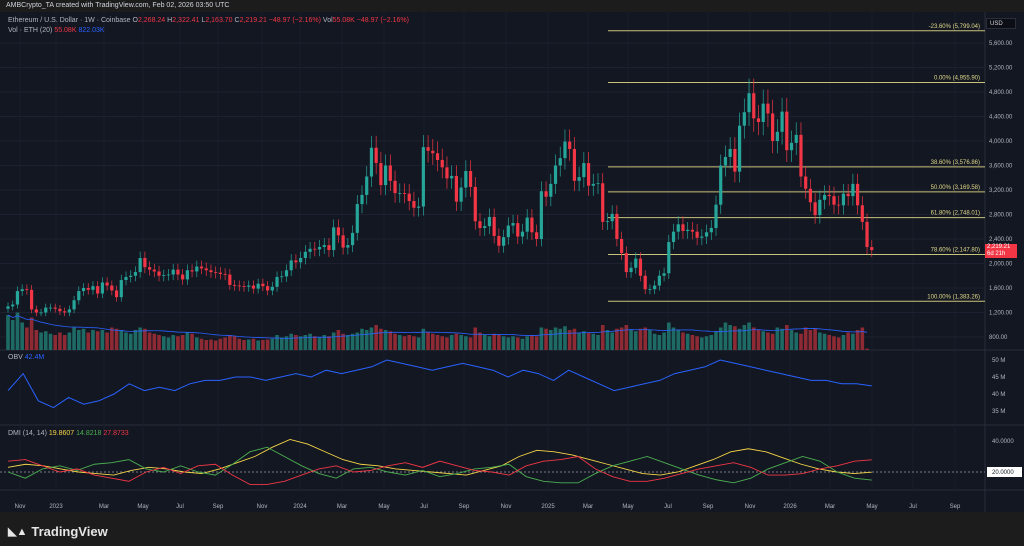  What do you see at coordinates (30, 30) in the screenshot?
I see `volume-legend-label: Vol · ETH (20)` at bounding box center [30, 30].